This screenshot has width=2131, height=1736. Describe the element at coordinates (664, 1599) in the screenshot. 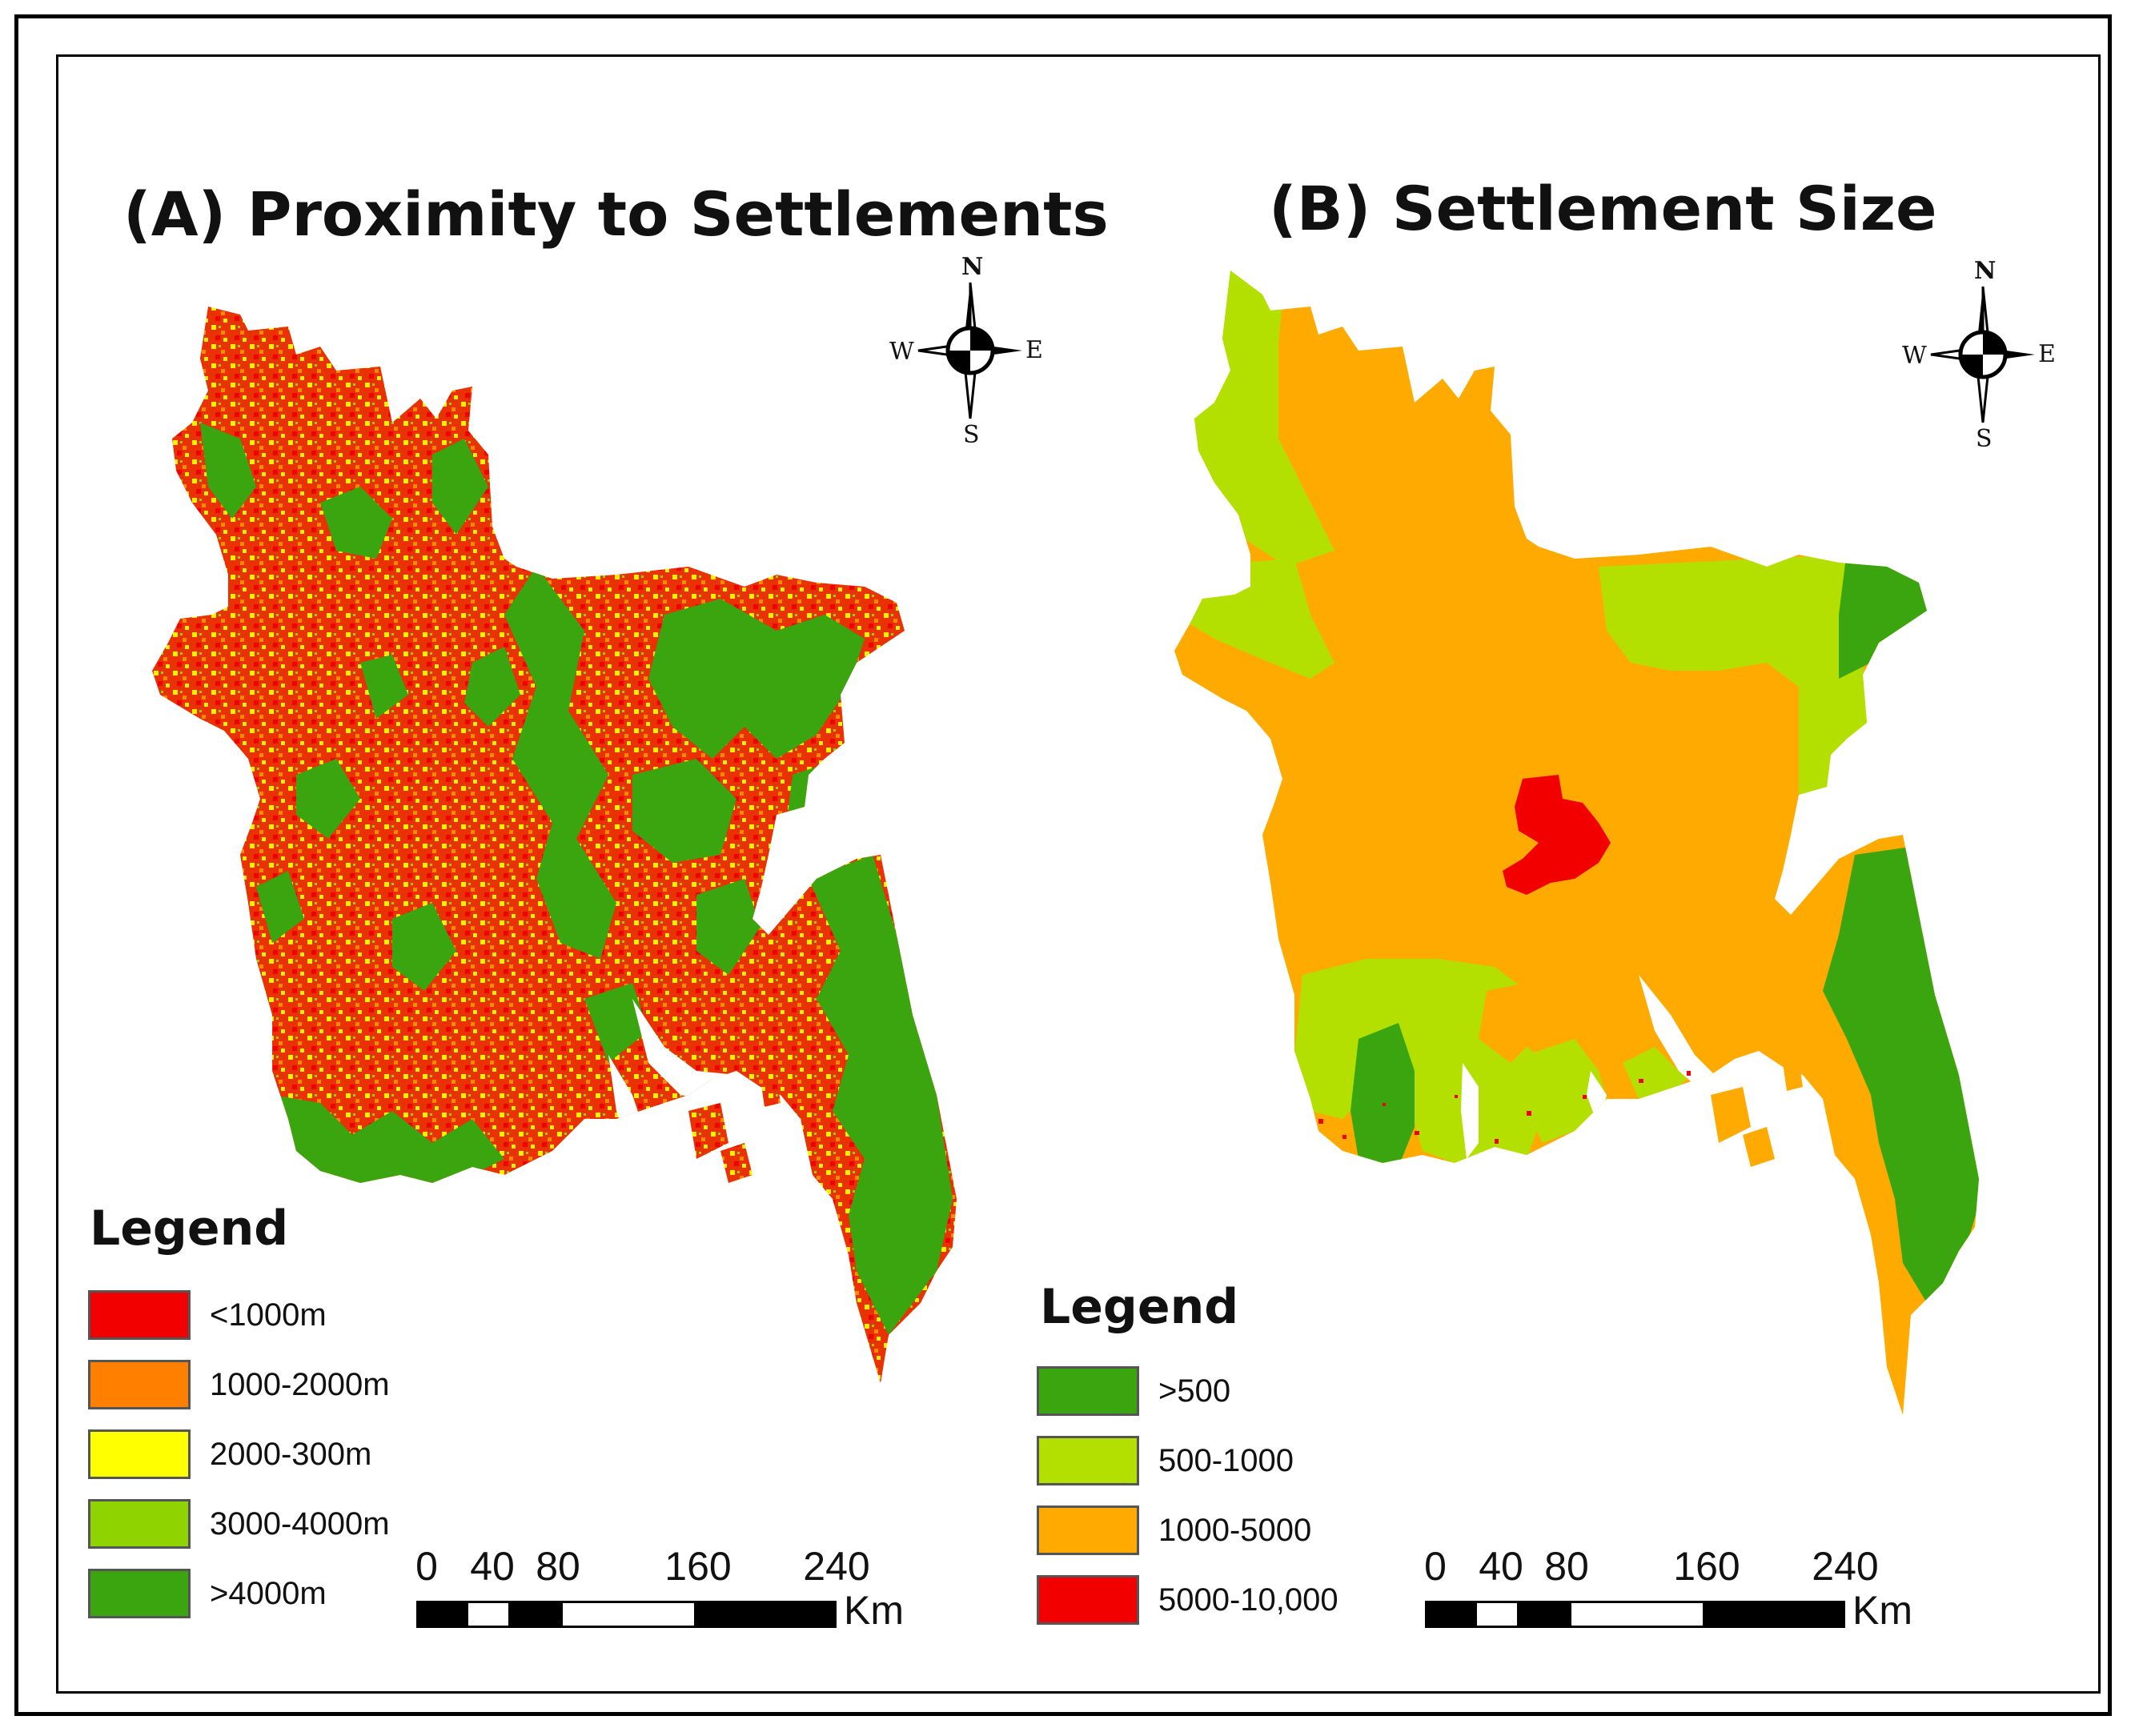

I see `panel-a-scalebar: 0 40 80 160 240 Km` at that location.